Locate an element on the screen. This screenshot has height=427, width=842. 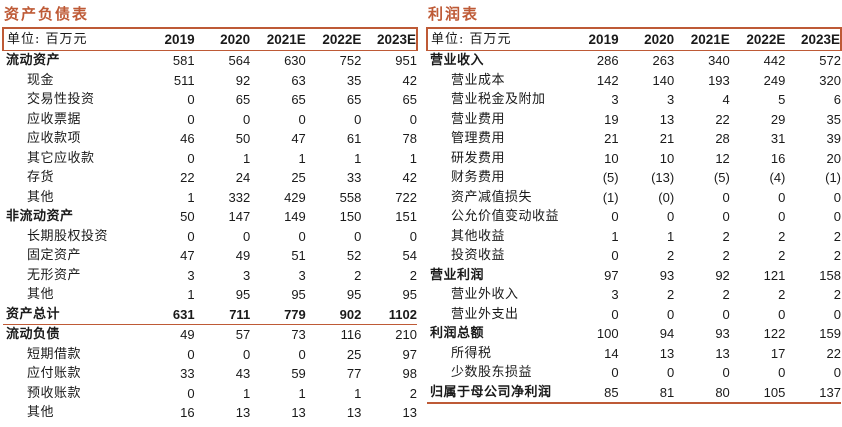
table-row: 预收账款 0 1 1 1 2 is located at coordinates (210, 394).